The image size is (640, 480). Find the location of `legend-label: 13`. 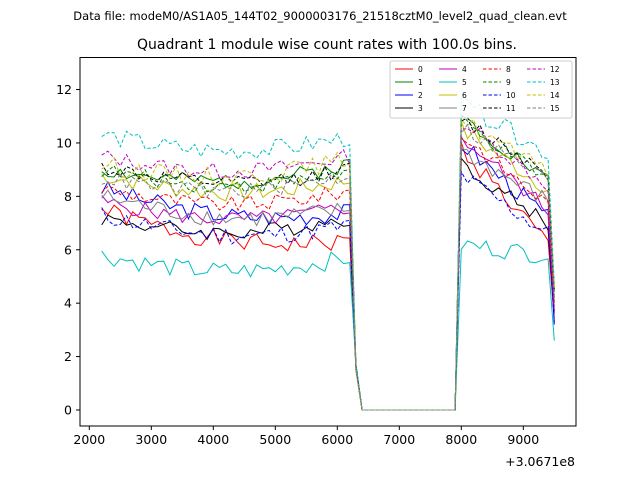

legend-label: 13 is located at coordinates (555, 82).